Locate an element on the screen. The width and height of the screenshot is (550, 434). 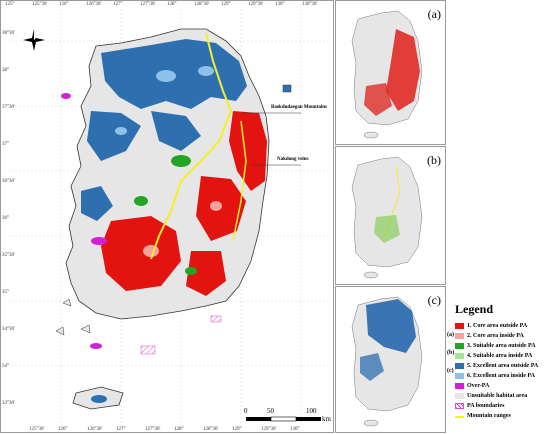
legend-label-7: Over-PA is located at coordinates (478, 386).